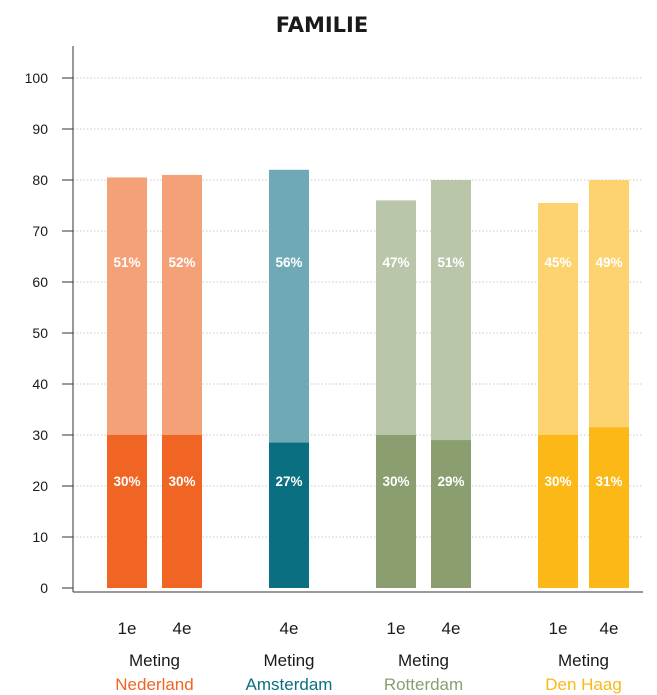 Image resolution: width=657 pixels, height=695 pixels. Describe the element at coordinates (288, 481) in the screenshot. I see `bar-bottom-pct-label: 27%` at that location.